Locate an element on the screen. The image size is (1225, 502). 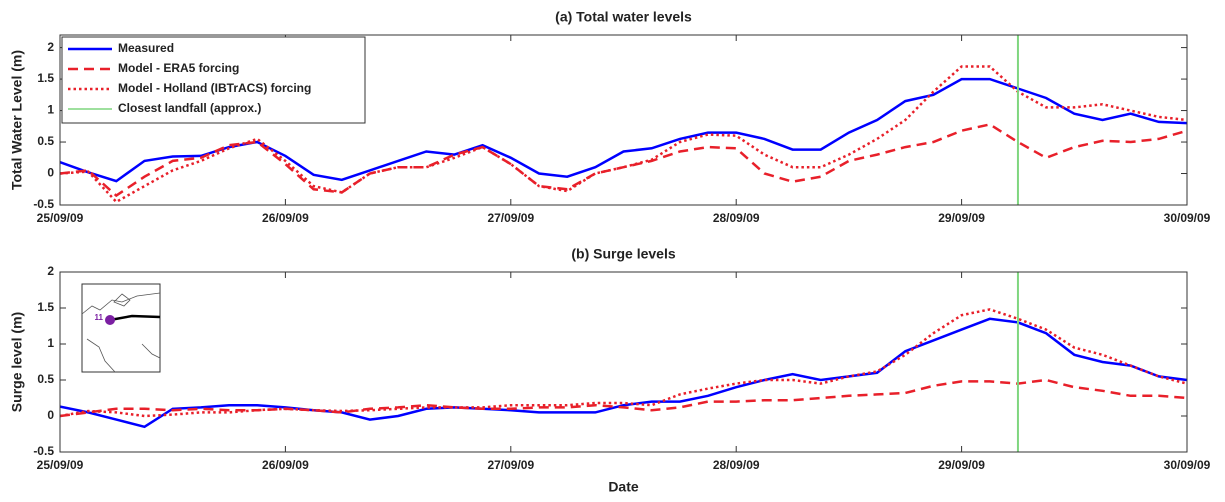
legend-box is located at coordinates (213, 80).